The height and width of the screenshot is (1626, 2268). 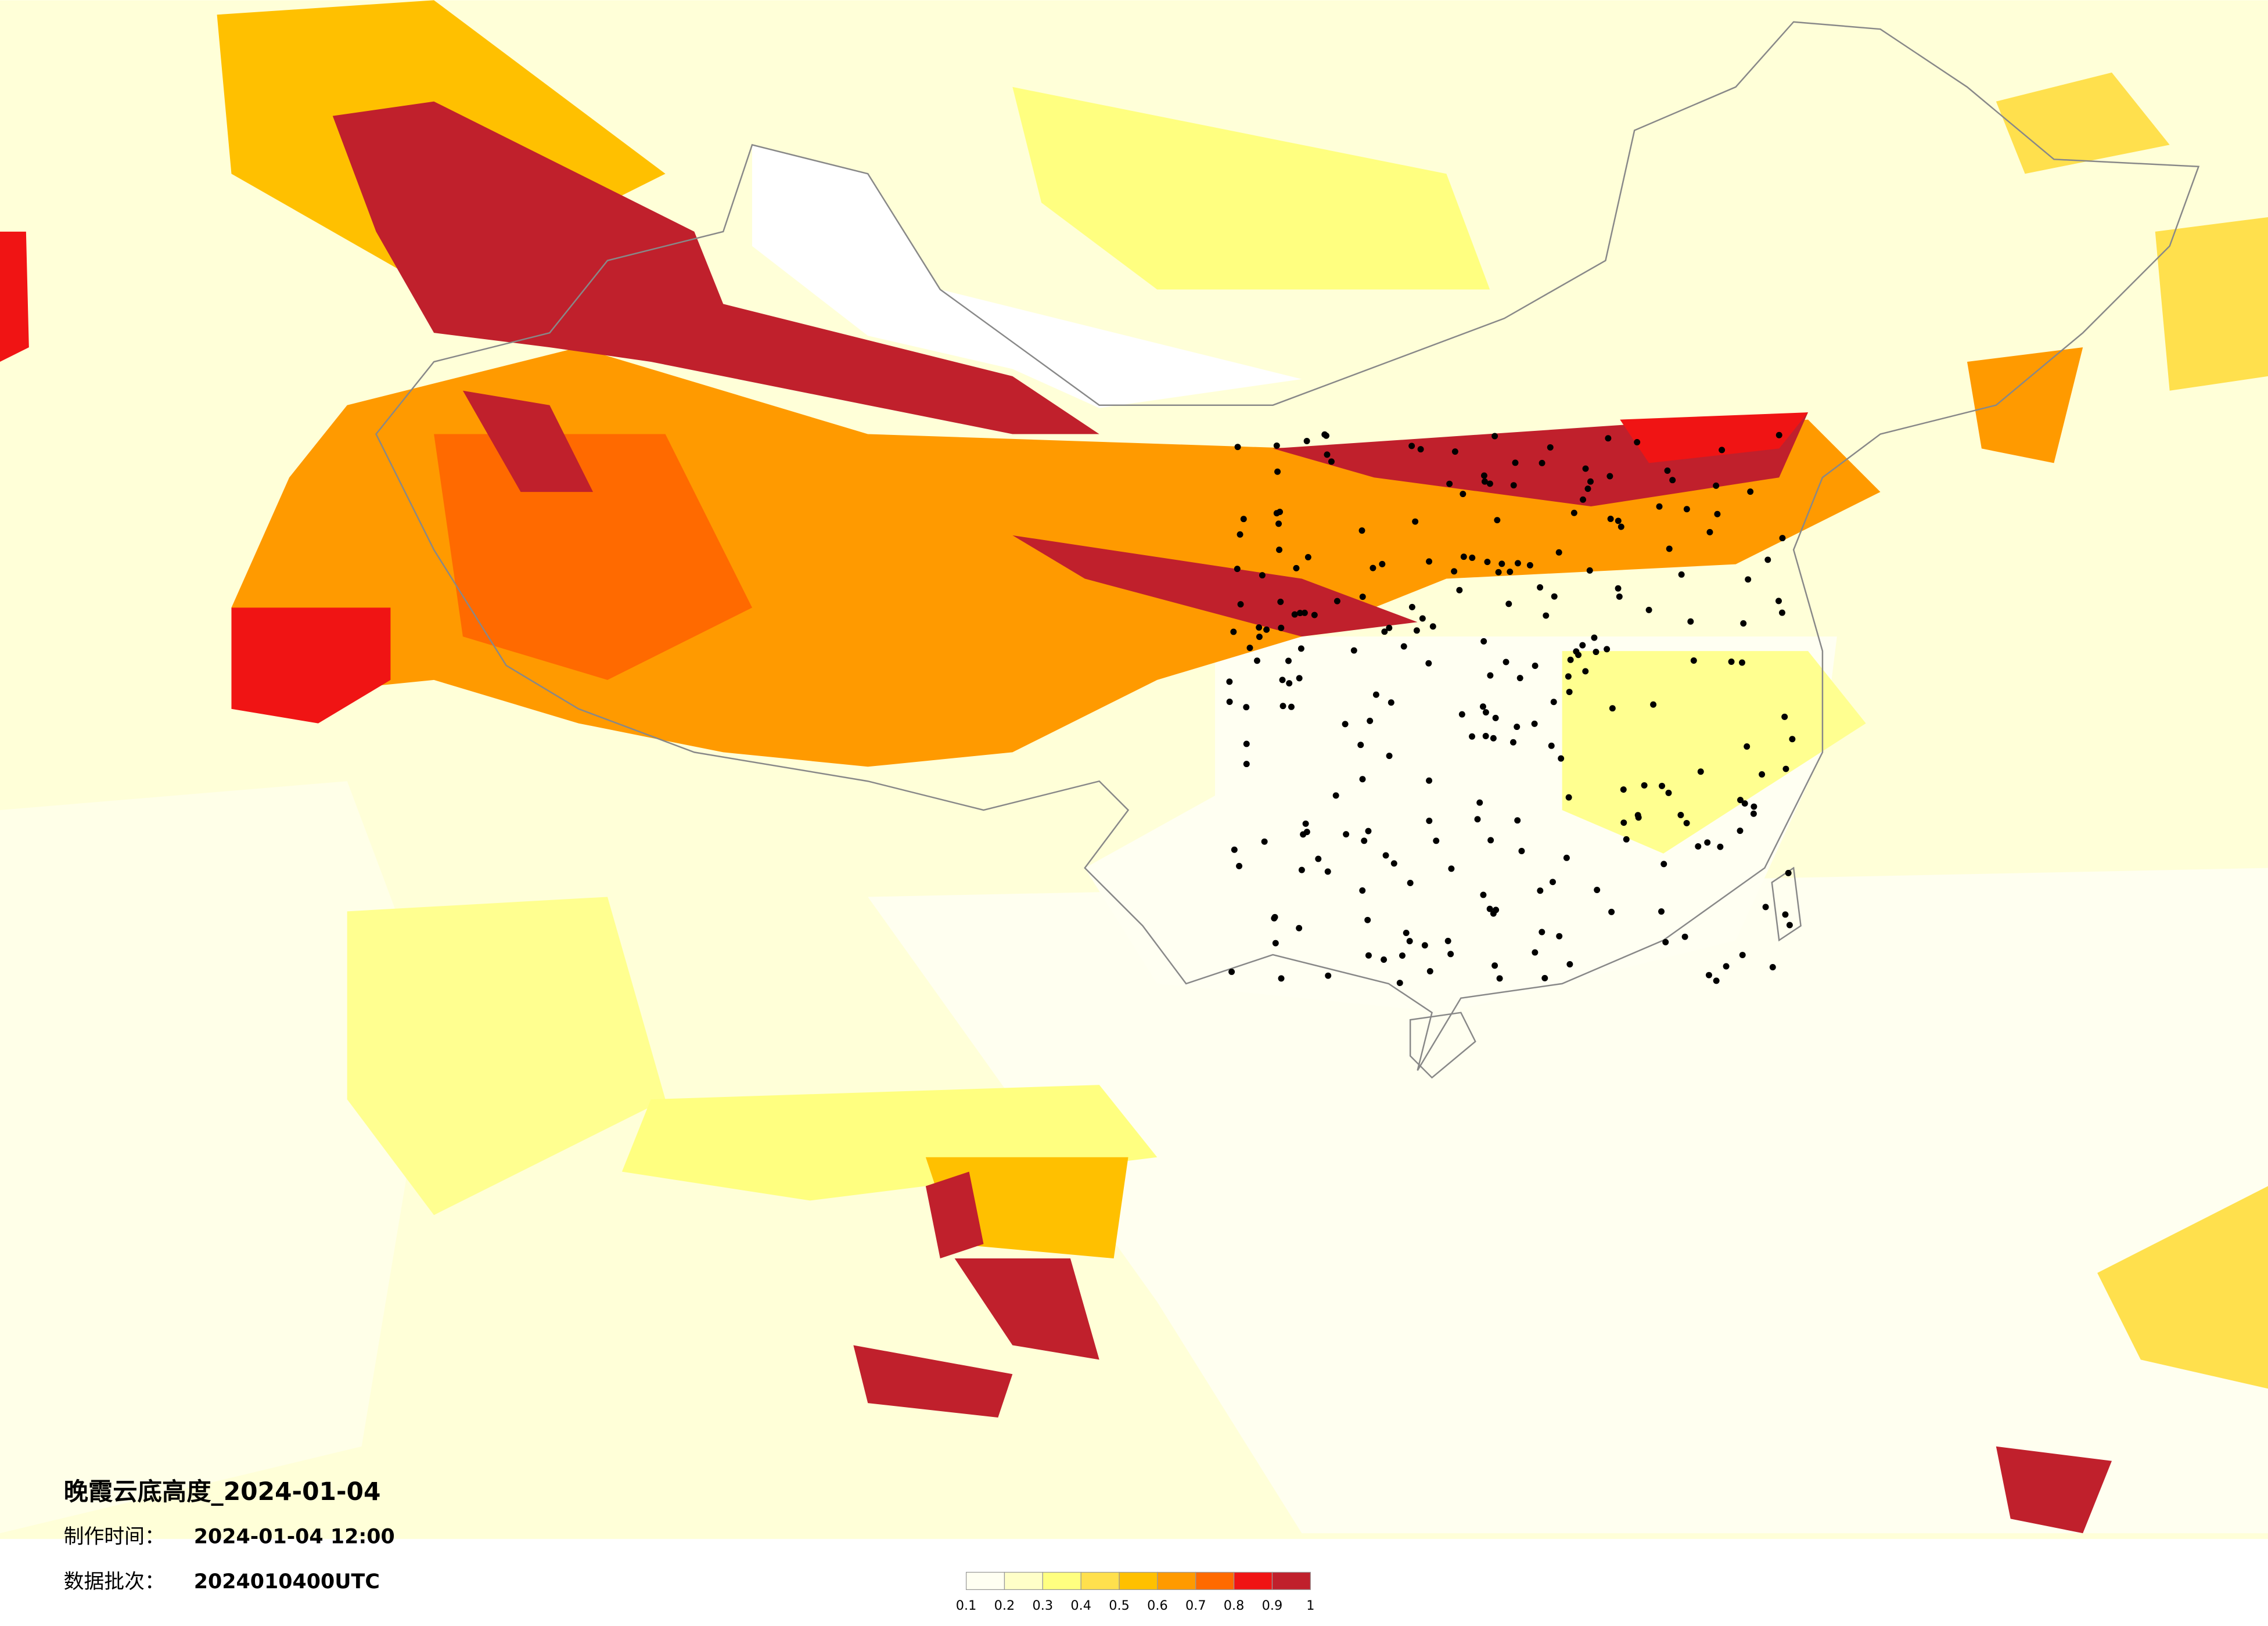 What do you see at coordinates (1043, 1606) in the screenshot?
I see `legend-tick-label: 0.3` at bounding box center [1043, 1606].